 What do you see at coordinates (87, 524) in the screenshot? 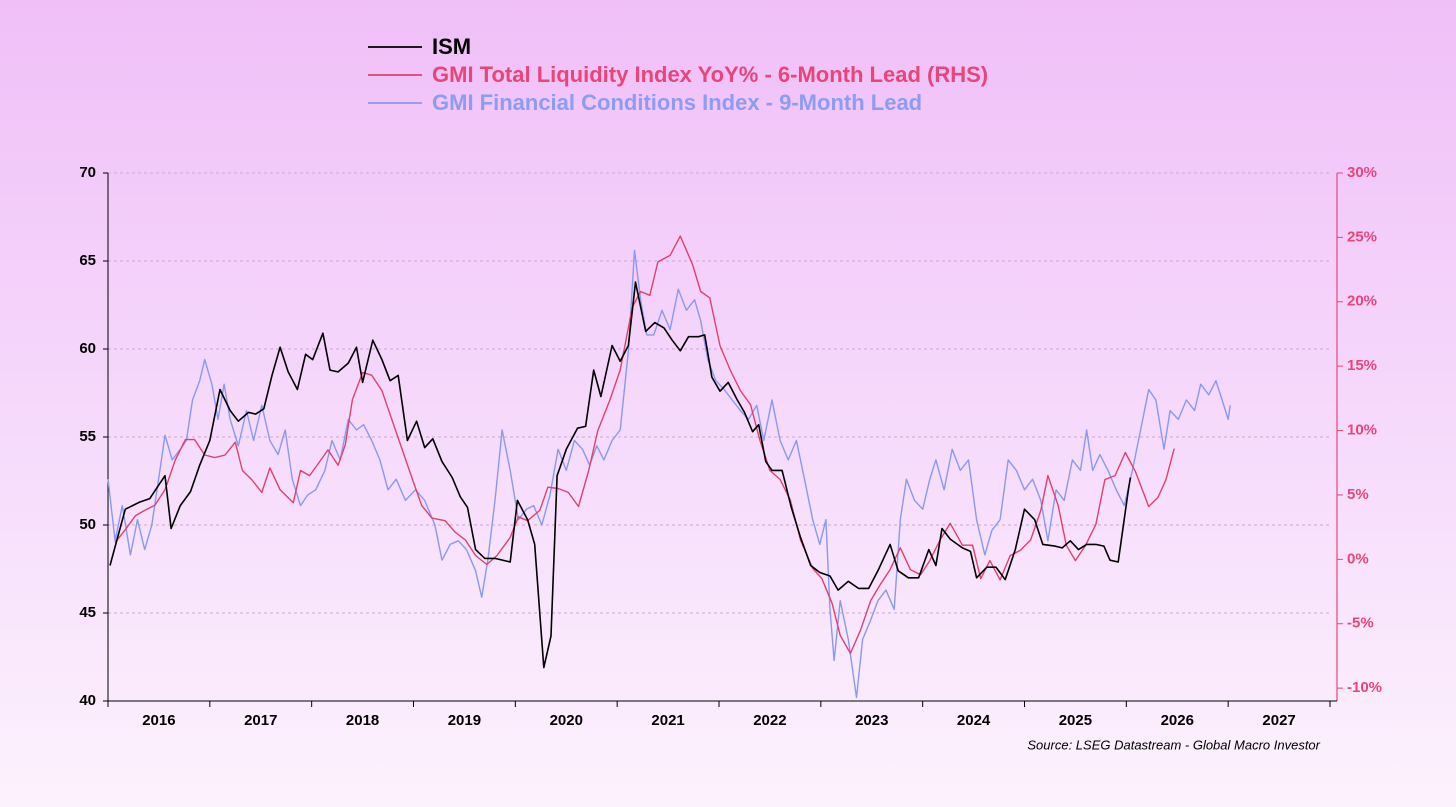
I see `y-tick-label: 50` at bounding box center [87, 524].